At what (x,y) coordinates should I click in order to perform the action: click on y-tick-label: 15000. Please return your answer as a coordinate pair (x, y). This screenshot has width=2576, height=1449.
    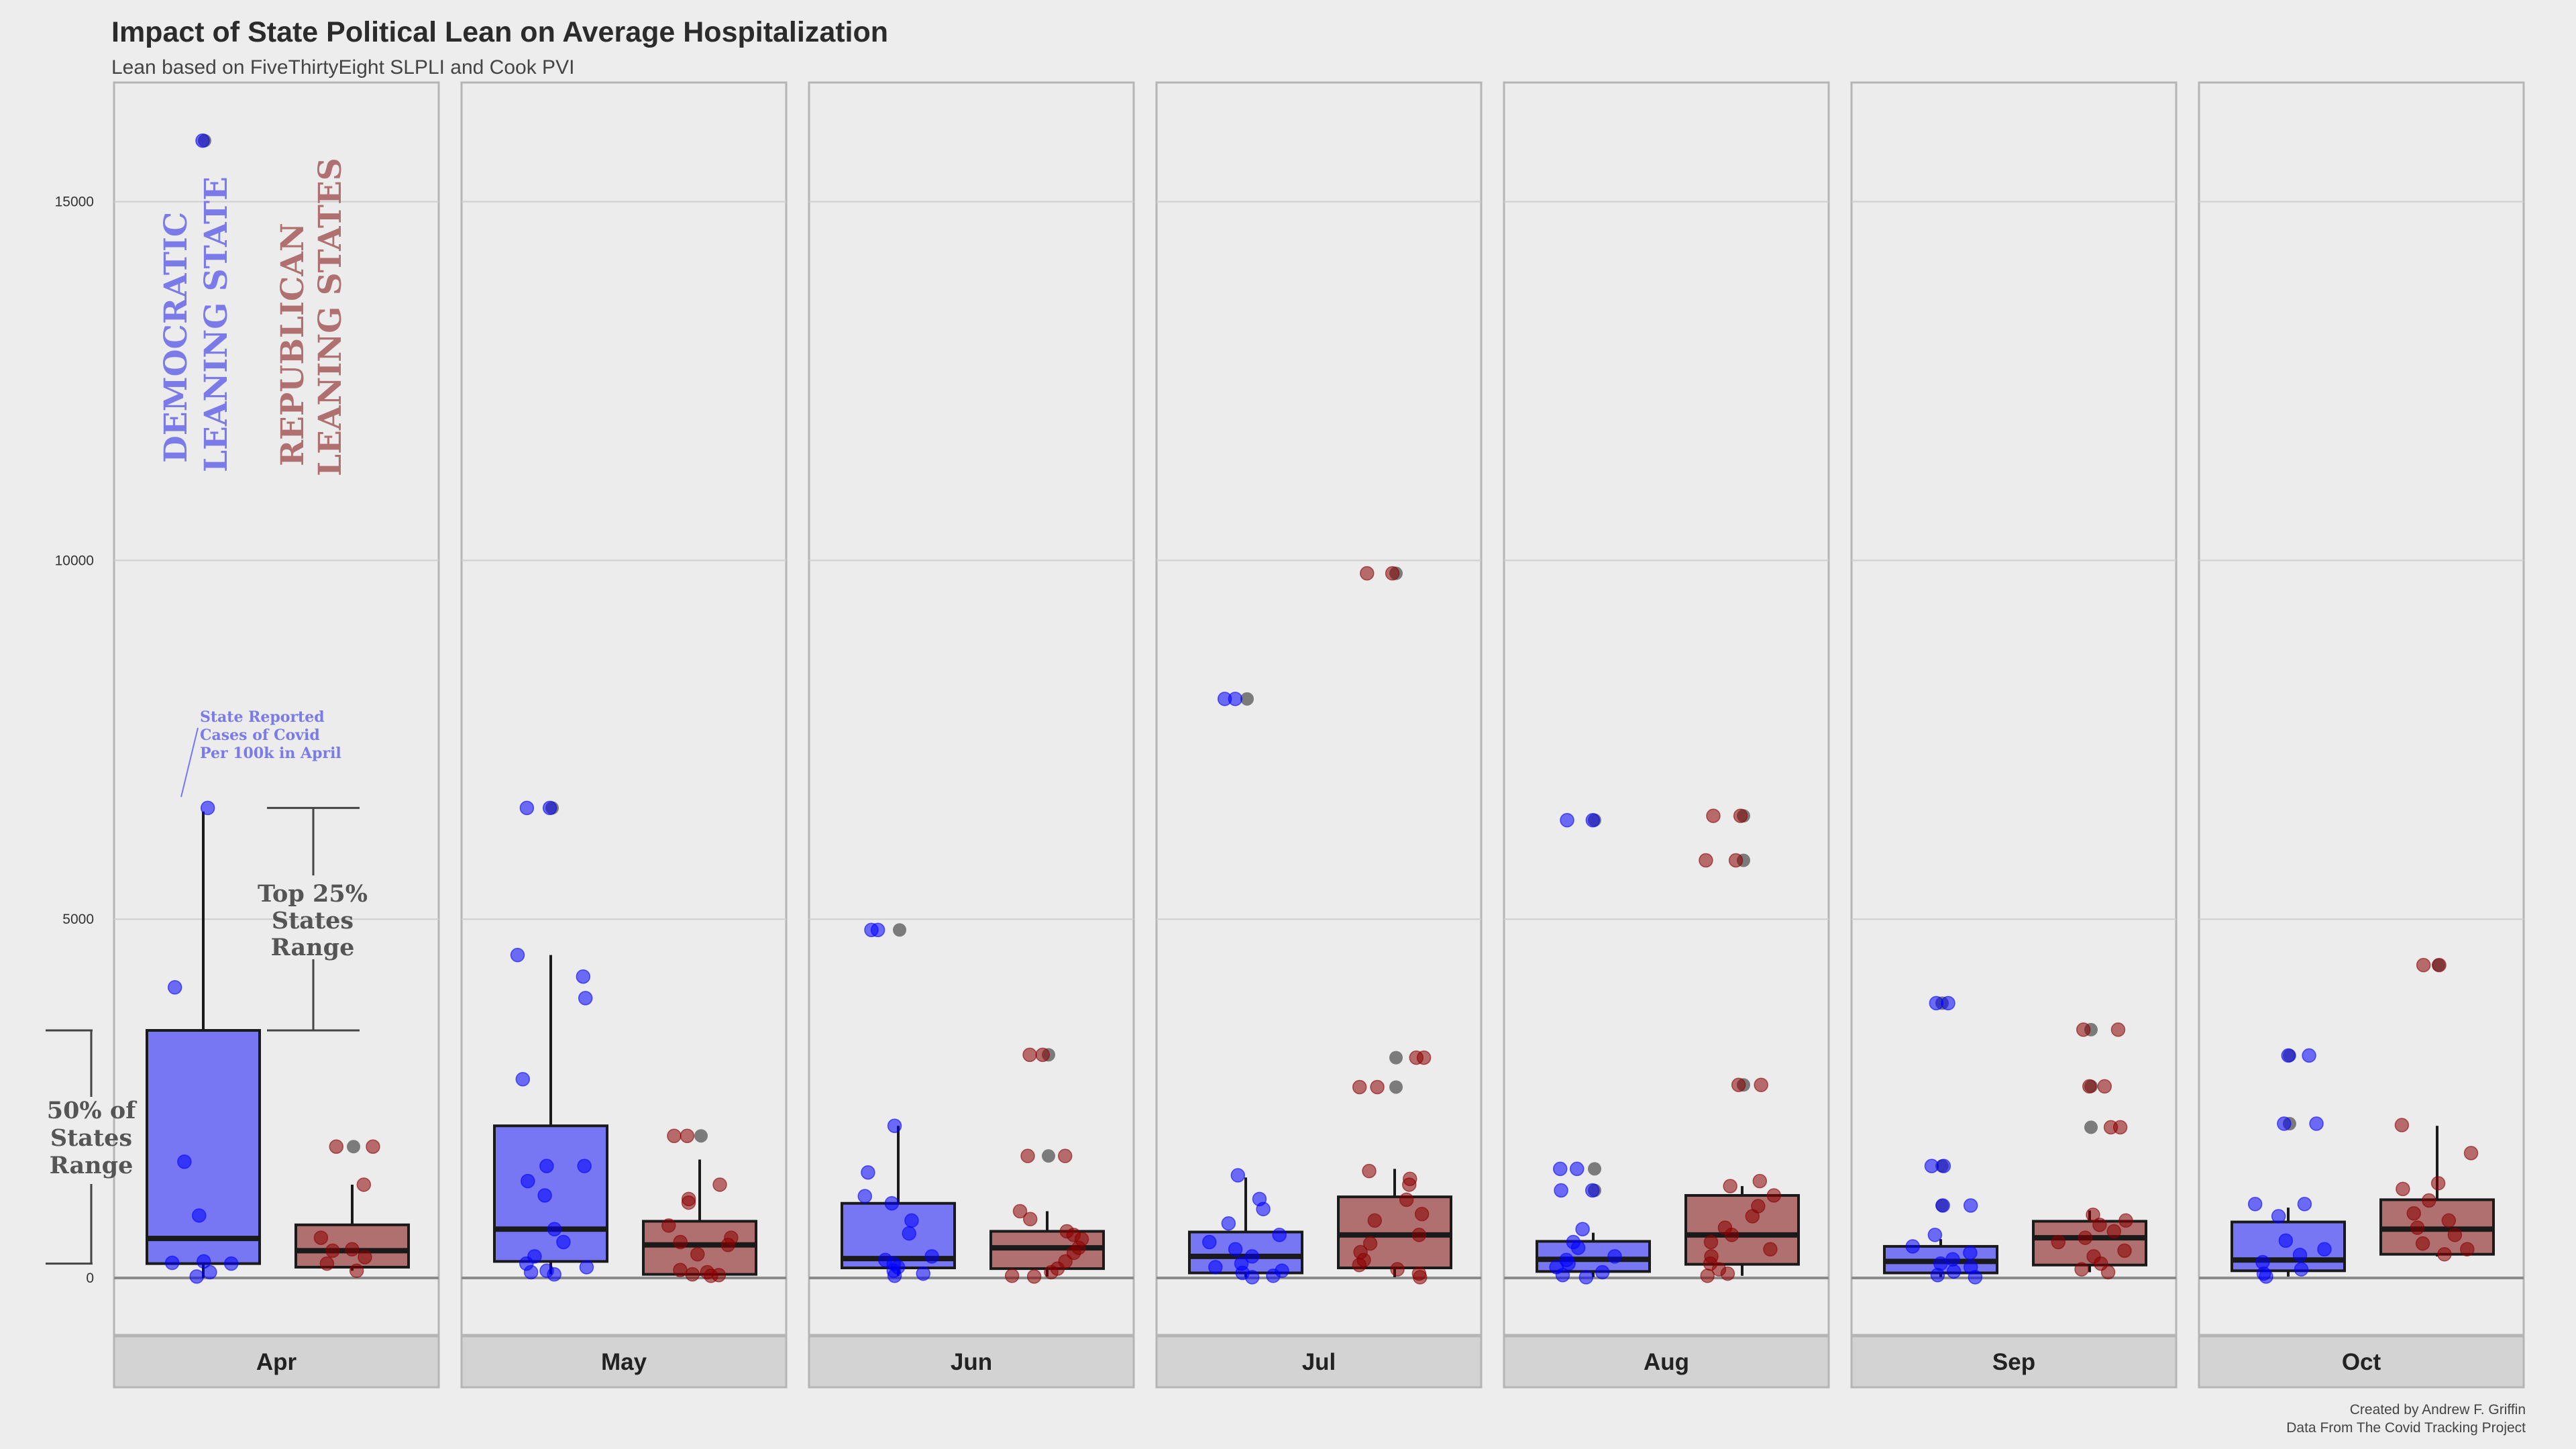
    Looking at the image, I should click on (74, 202).